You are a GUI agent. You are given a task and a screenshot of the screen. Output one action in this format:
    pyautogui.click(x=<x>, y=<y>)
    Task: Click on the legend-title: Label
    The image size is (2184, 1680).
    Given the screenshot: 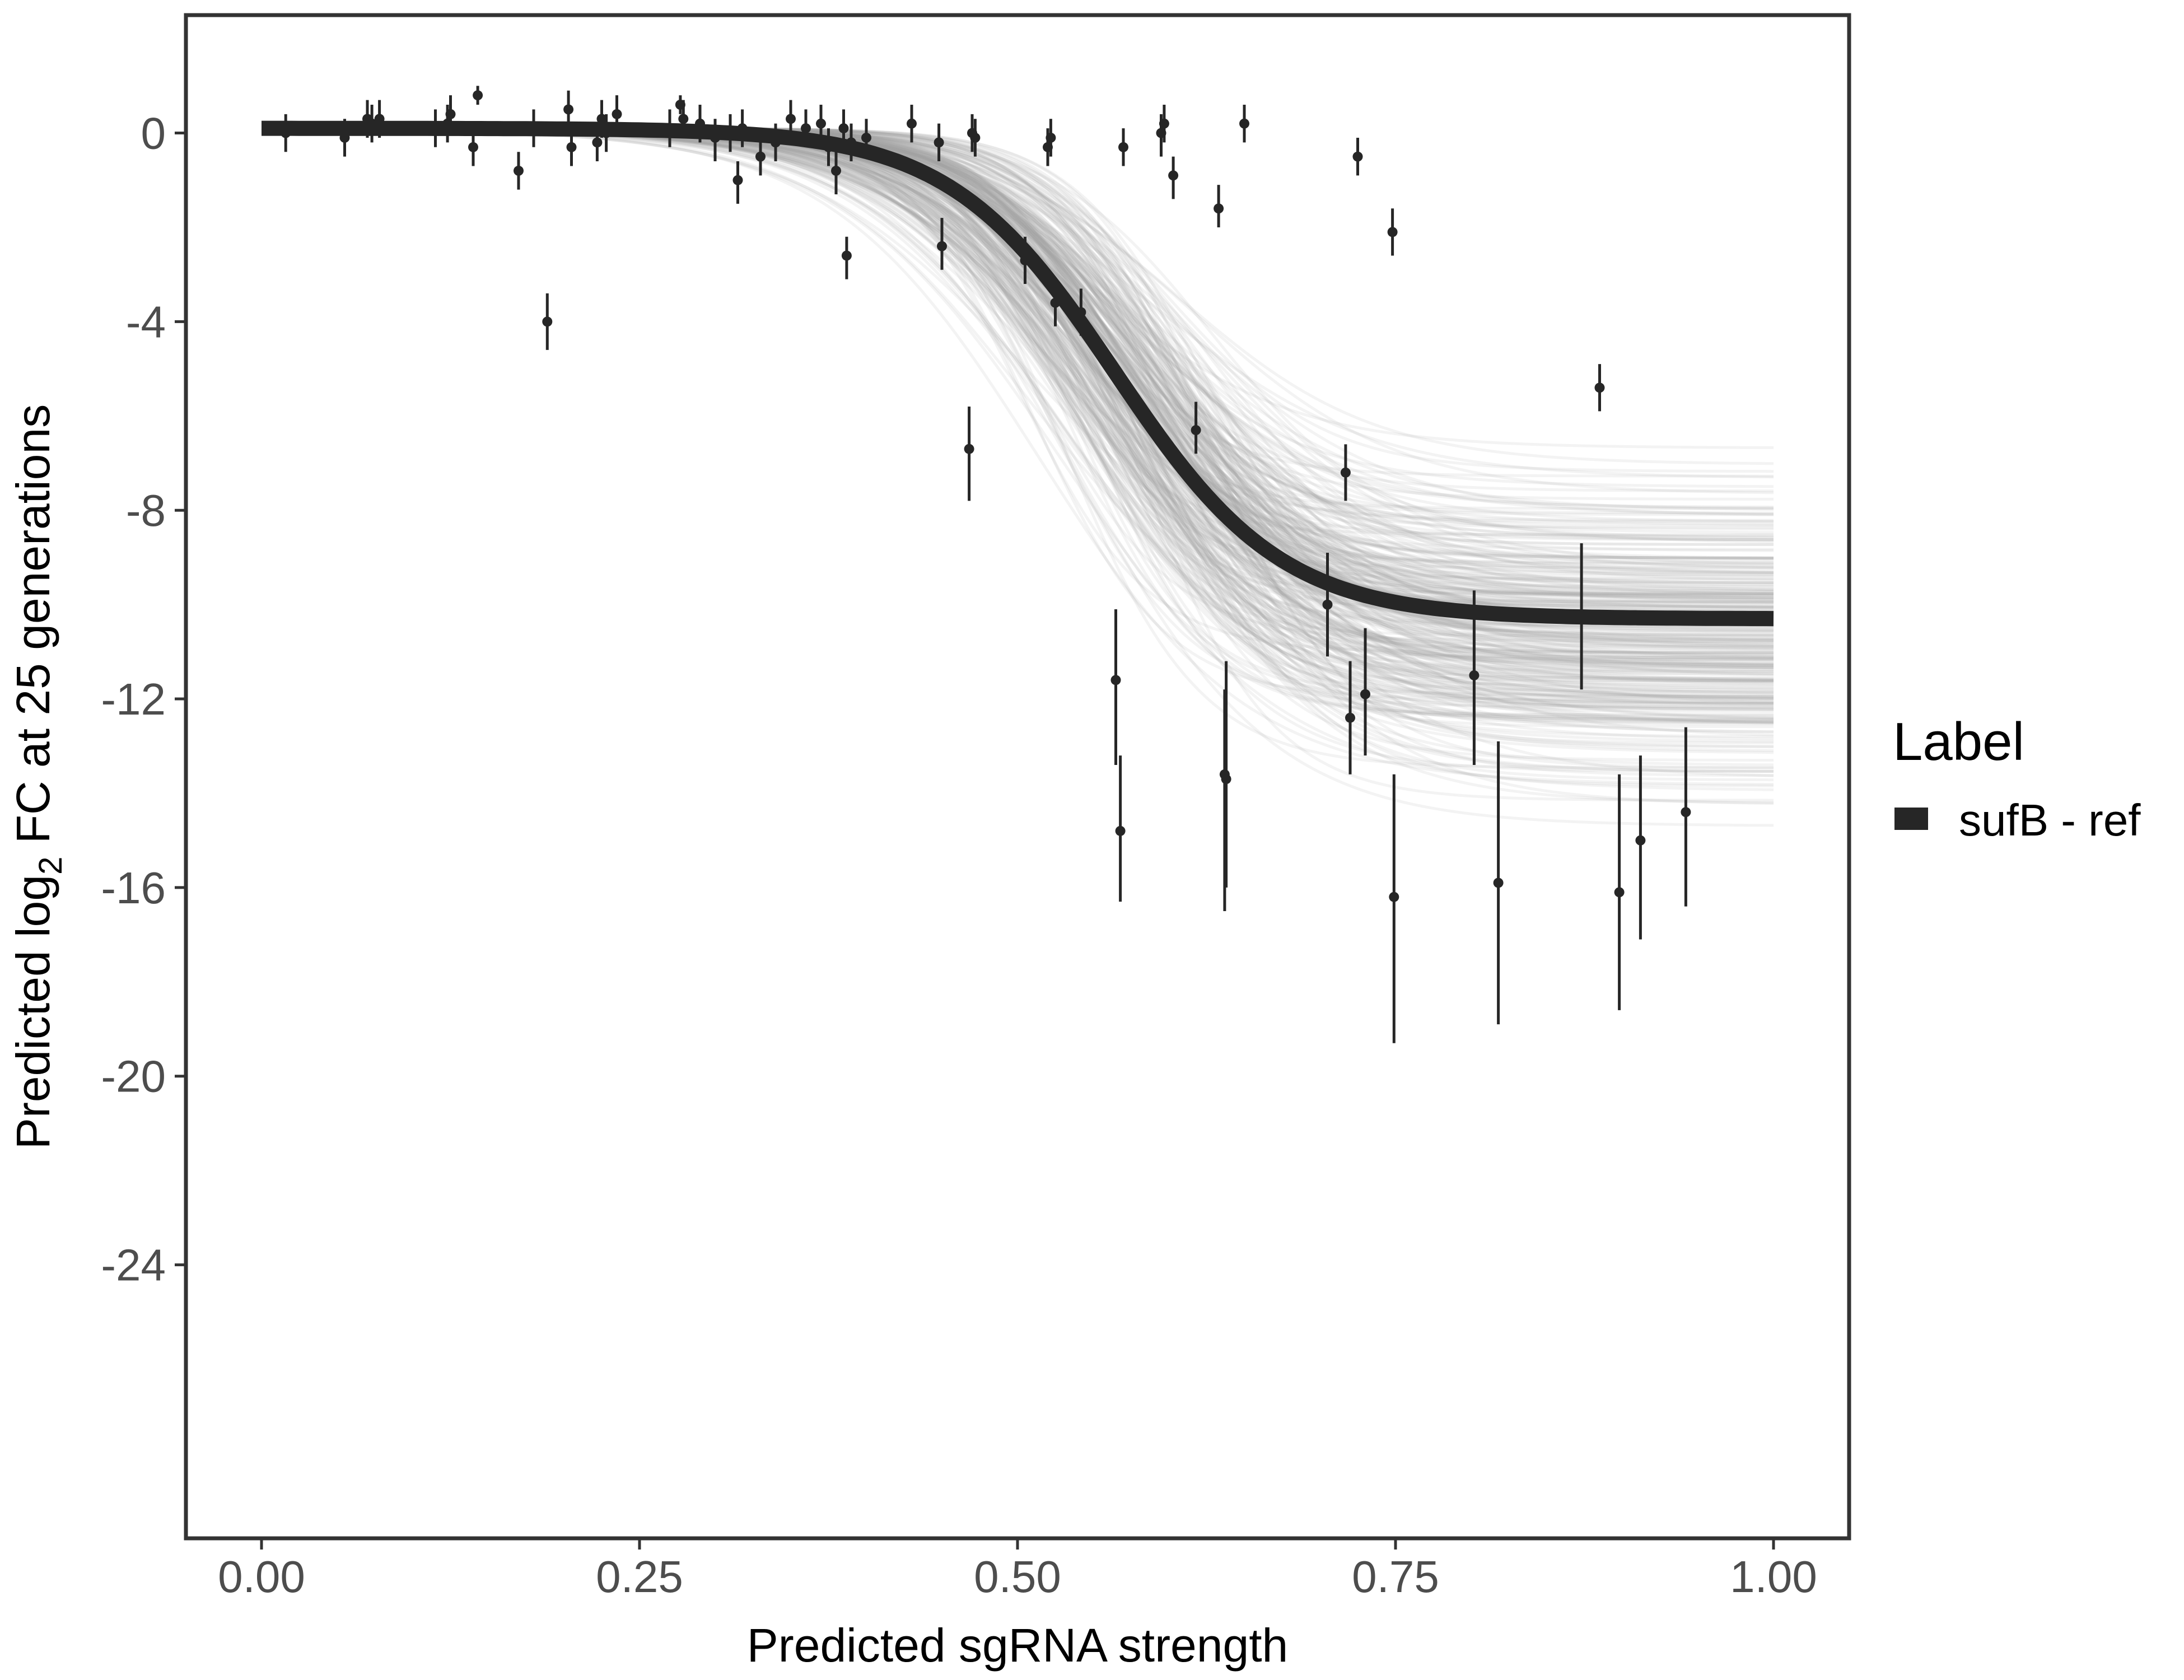 What is the action you would take?
    pyautogui.click(x=1959, y=742)
    